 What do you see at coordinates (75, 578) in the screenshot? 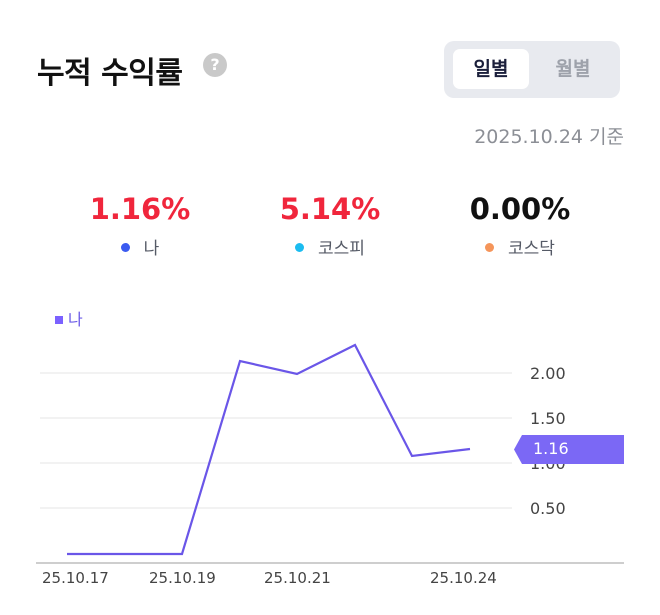
I see `x-tick: 25.10.17` at bounding box center [75, 578].